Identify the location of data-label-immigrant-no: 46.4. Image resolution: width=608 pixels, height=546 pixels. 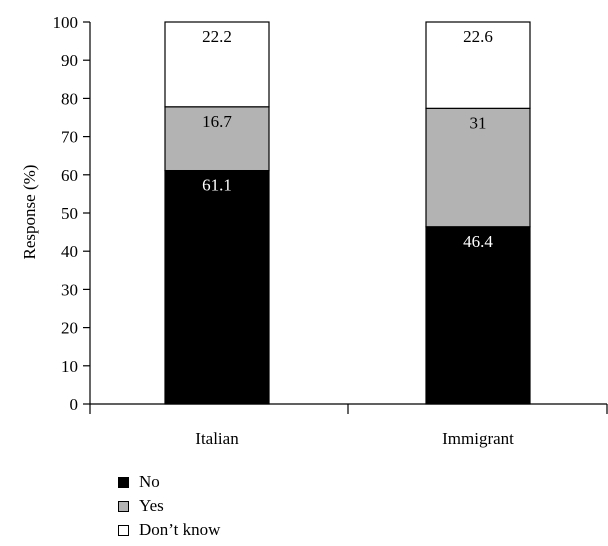
(478, 241).